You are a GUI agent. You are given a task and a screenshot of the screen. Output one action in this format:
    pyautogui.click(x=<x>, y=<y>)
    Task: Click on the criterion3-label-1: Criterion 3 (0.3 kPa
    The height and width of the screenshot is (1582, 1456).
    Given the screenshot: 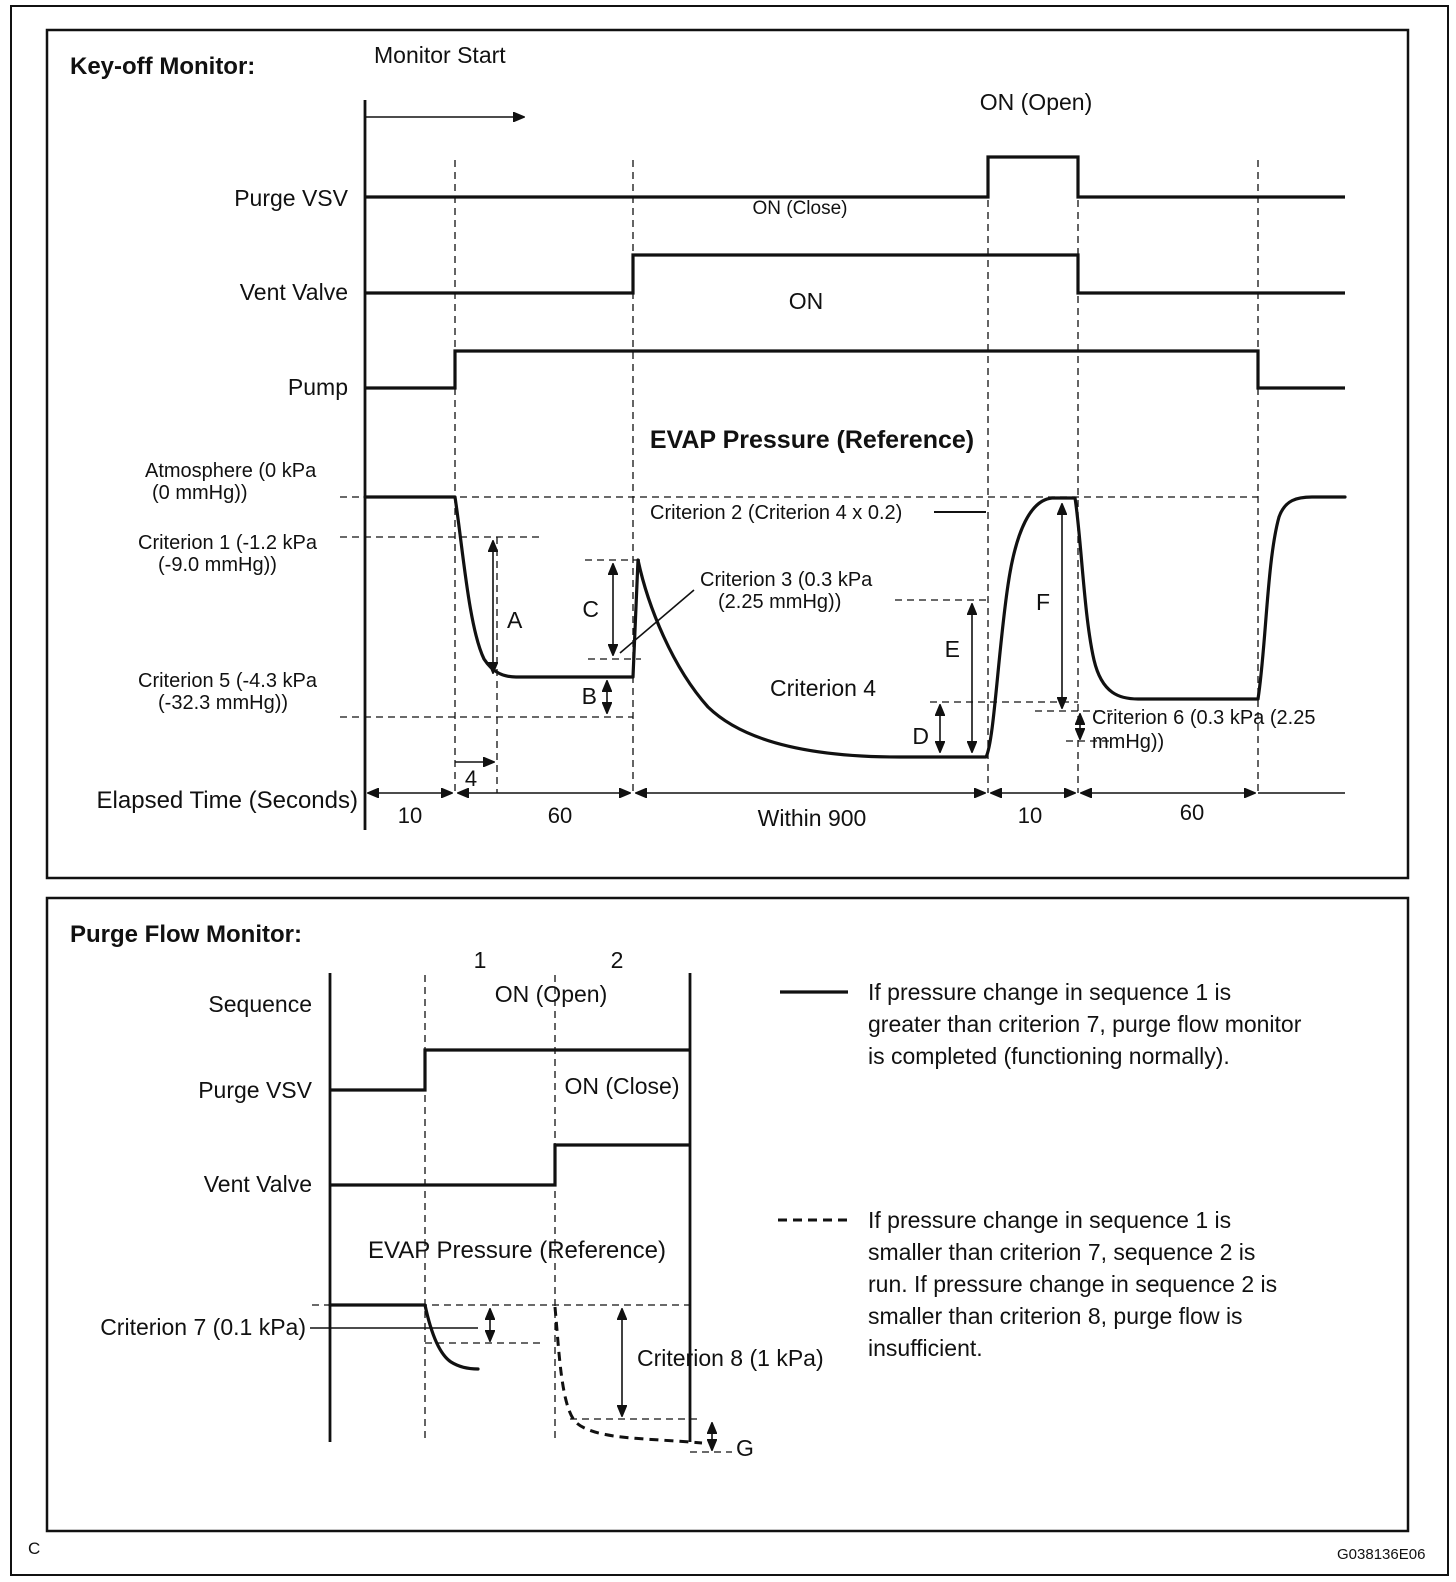 What is the action you would take?
    pyautogui.click(x=786, y=580)
    